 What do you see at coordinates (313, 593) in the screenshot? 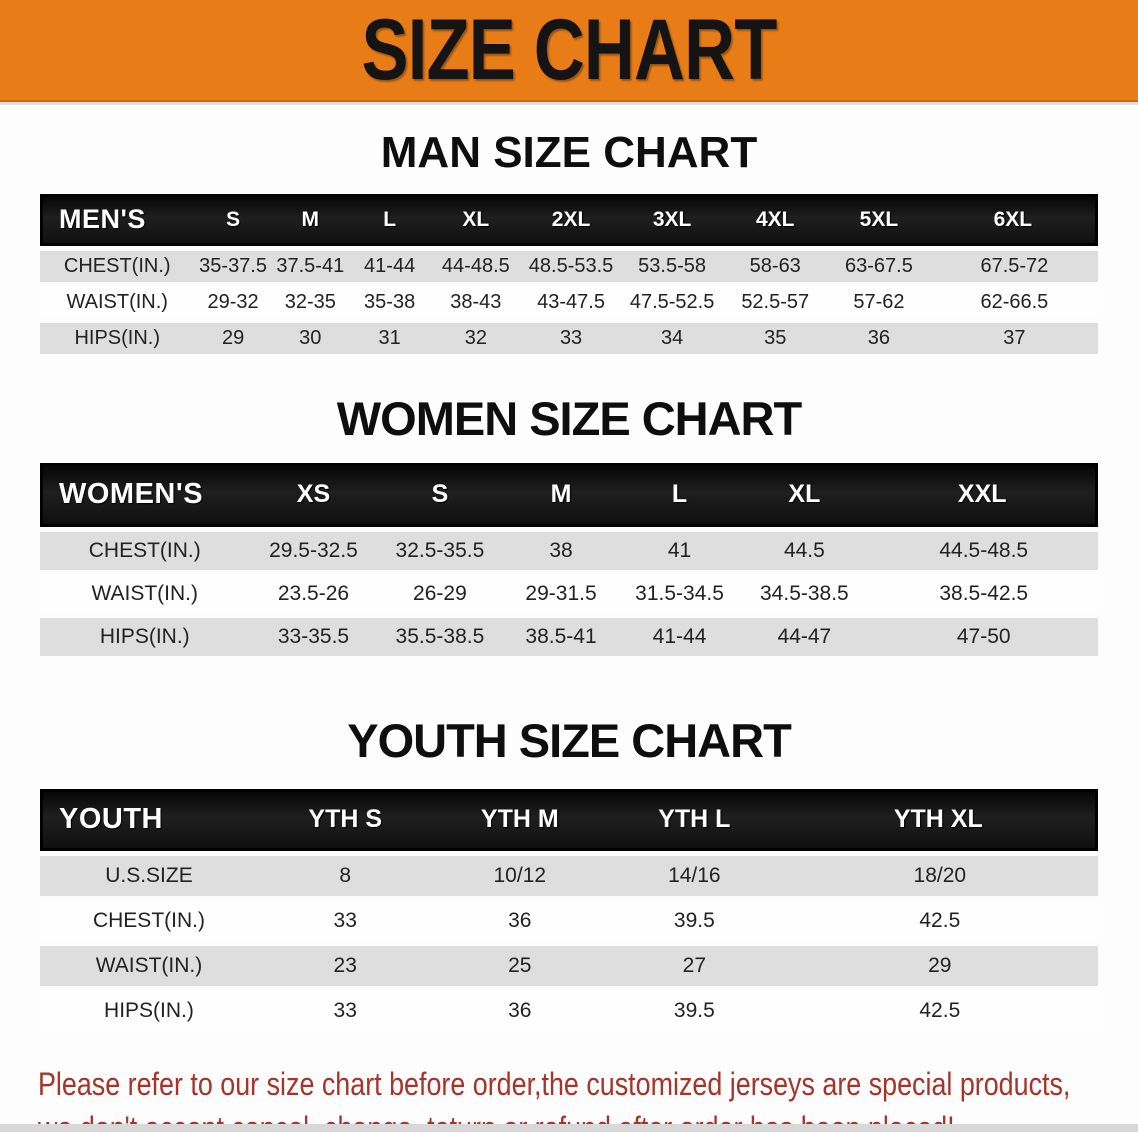
I see `size-value-cell: 23.5-26` at bounding box center [313, 593].